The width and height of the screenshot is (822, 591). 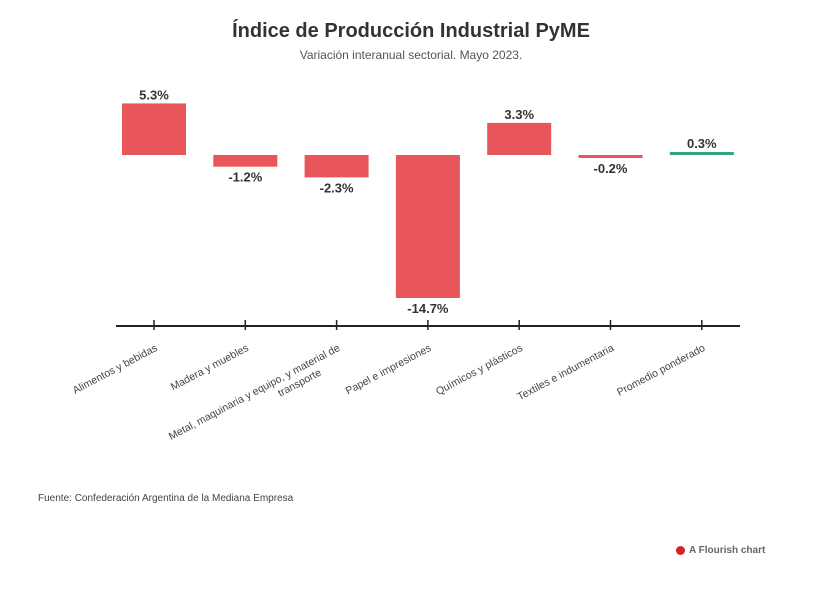 I want to click on x-tick-label-7: Promedio ponderado, so click(x=661, y=370).